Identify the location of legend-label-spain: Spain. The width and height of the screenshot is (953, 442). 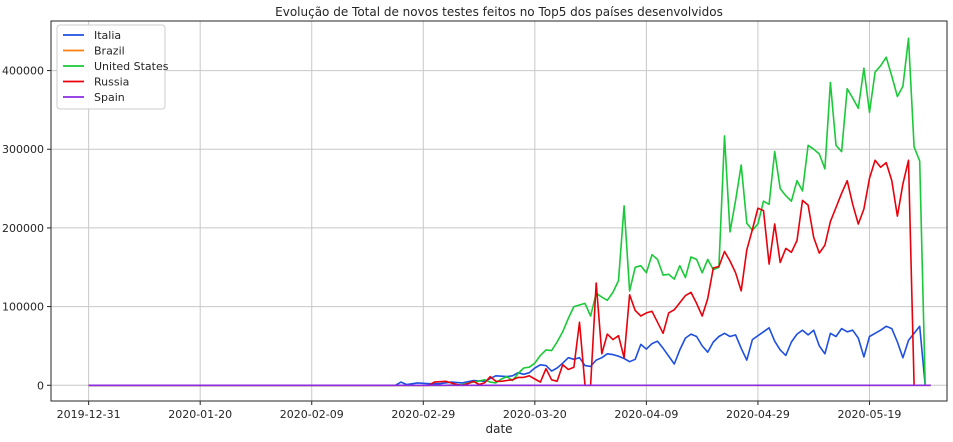
(109, 97).